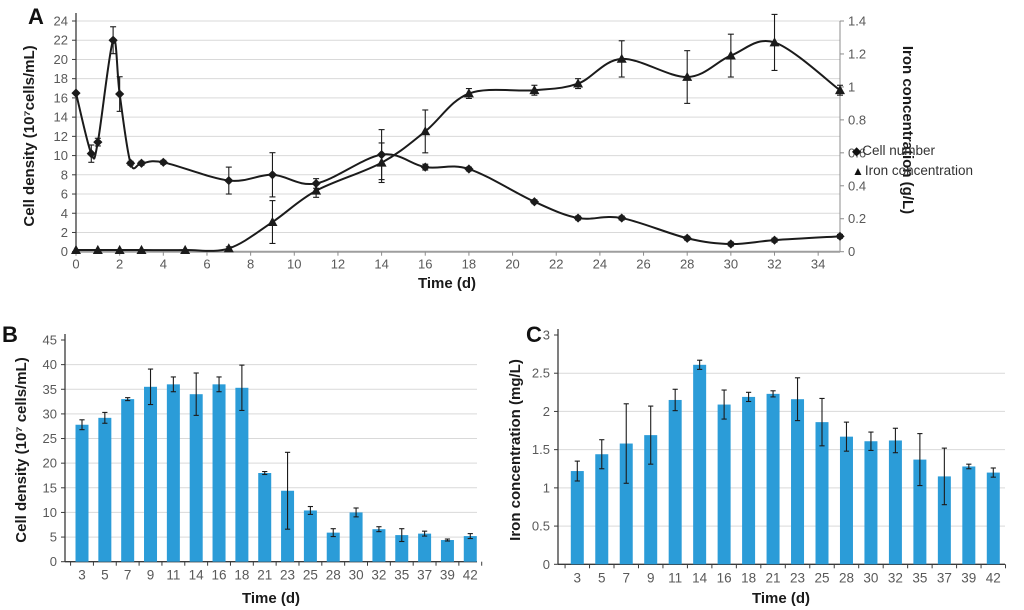 This screenshot has height=610, width=1024. What do you see at coordinates (512, 264) in the screenshot?
I see `x-tick-label: 20` at bounding box center [512, 264].